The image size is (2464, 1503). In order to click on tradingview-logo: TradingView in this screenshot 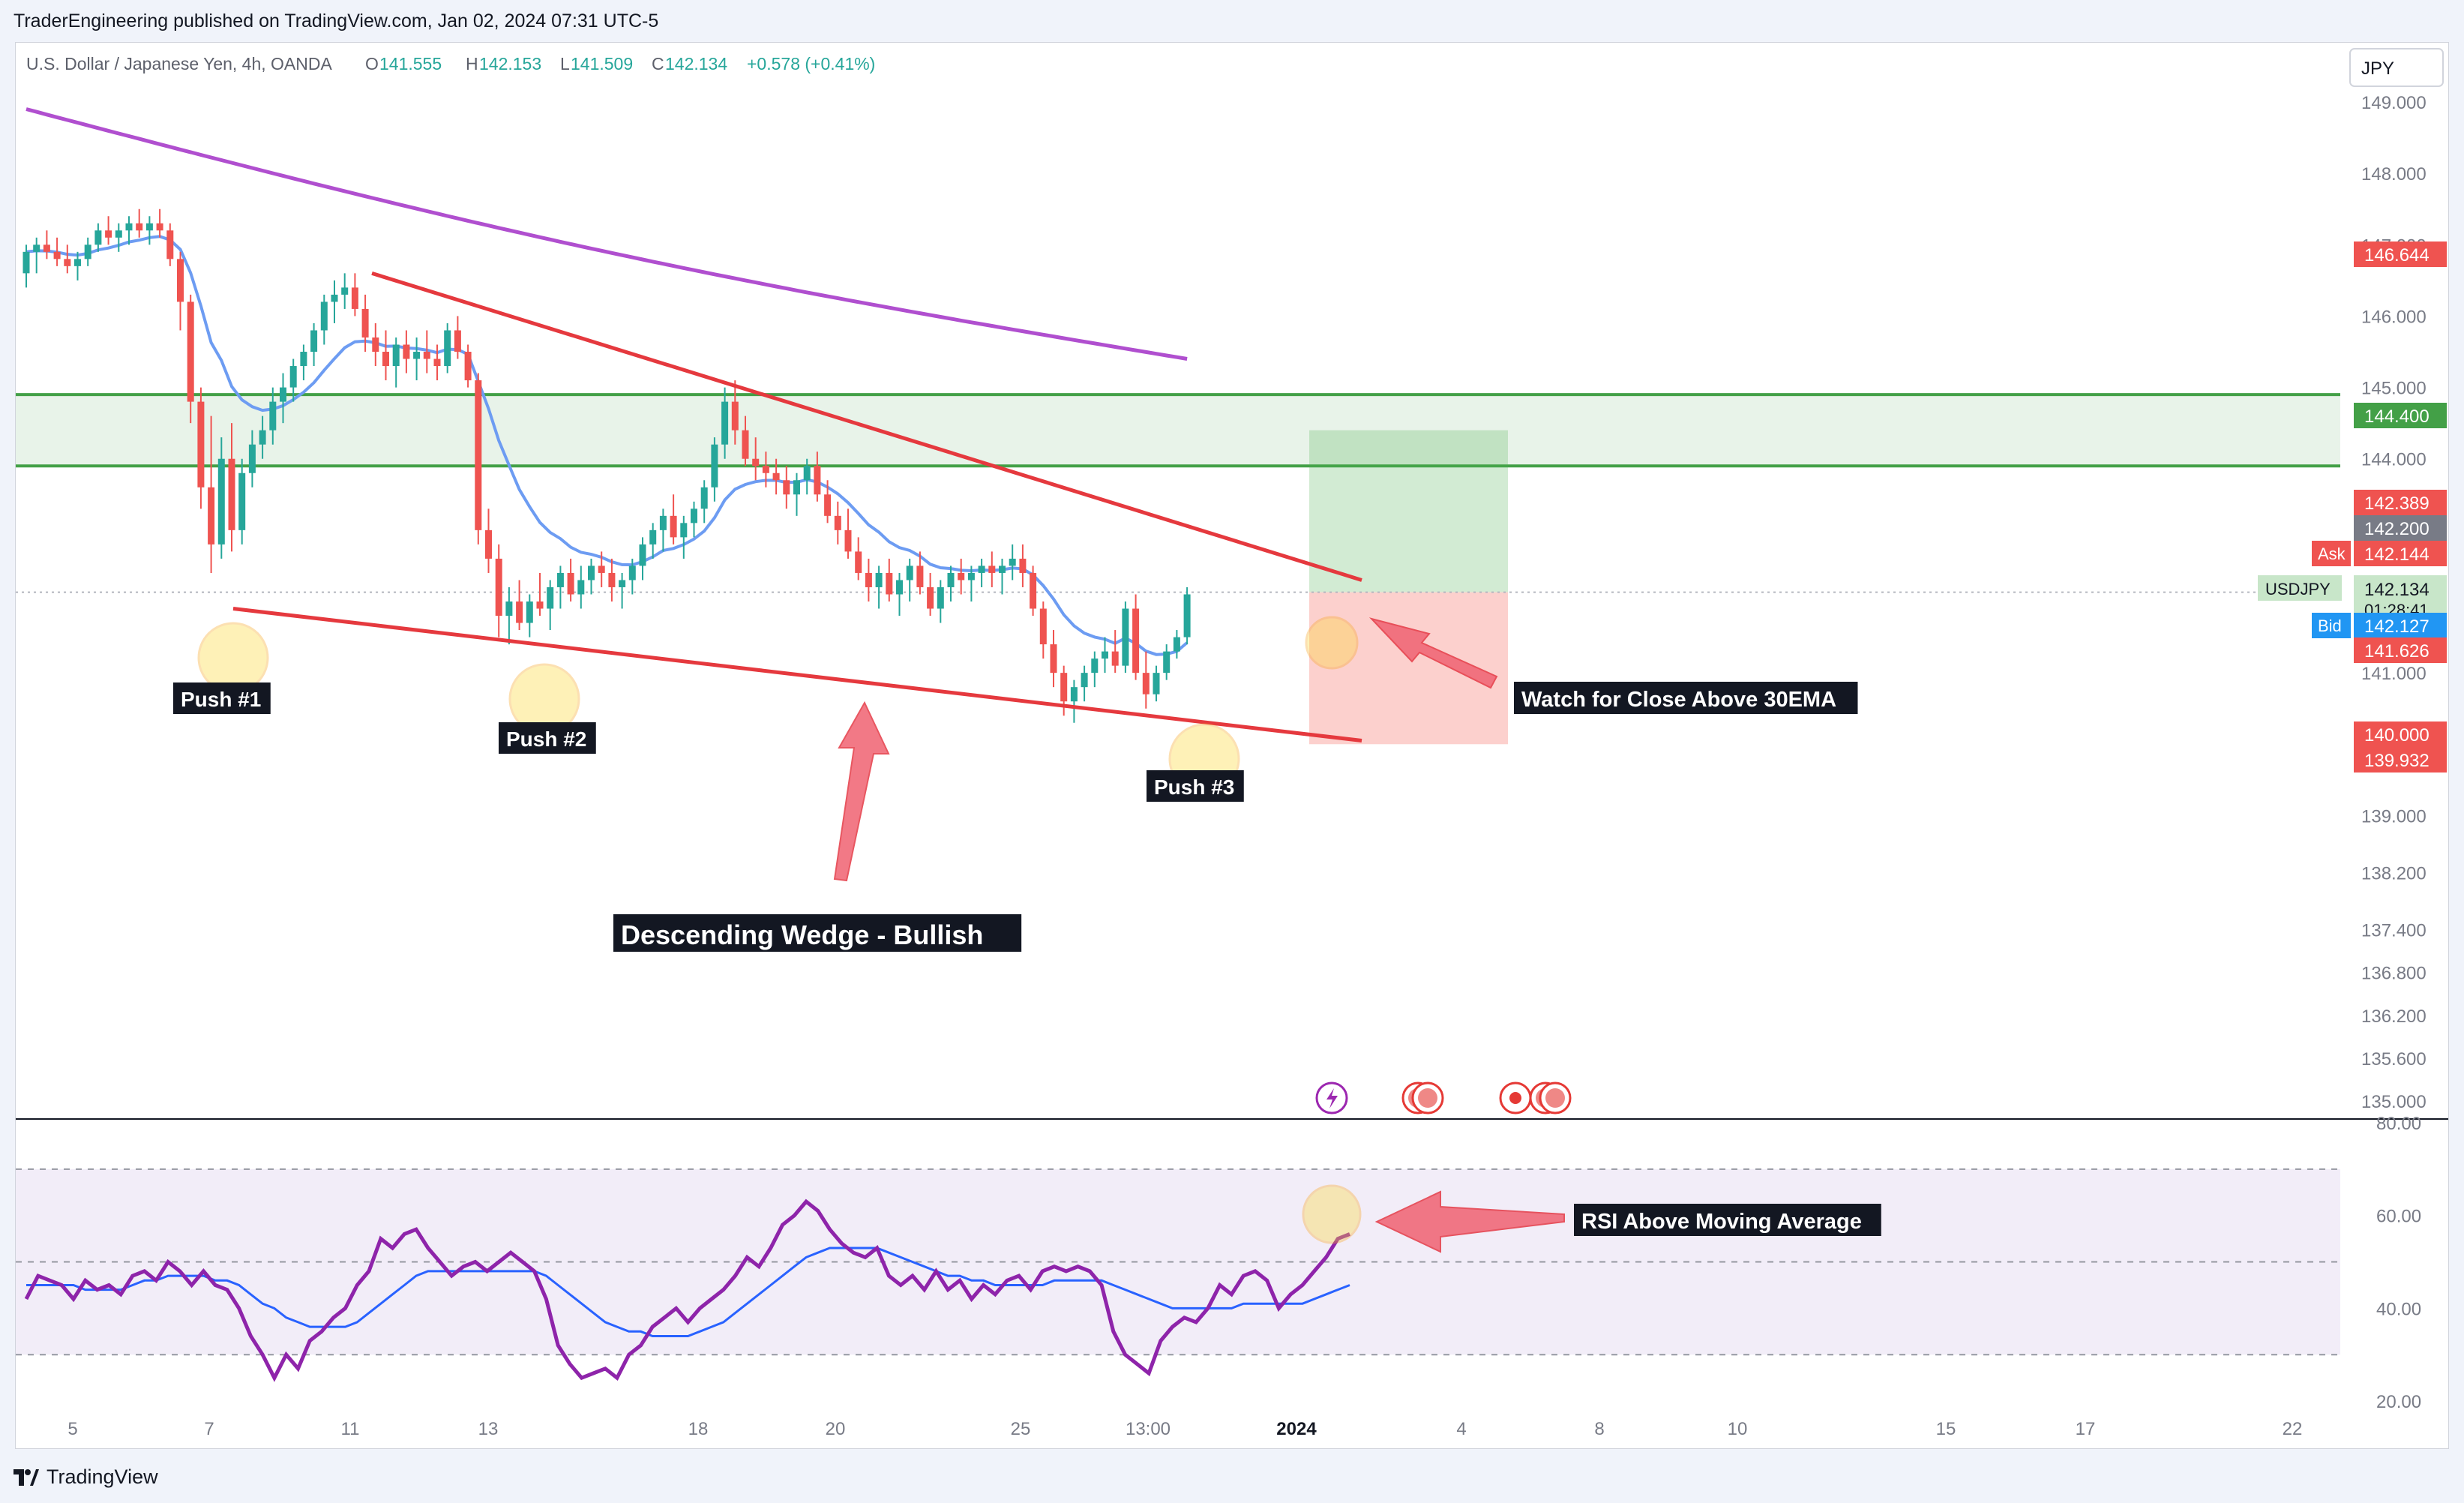, I will do `click(85, 1477)`.